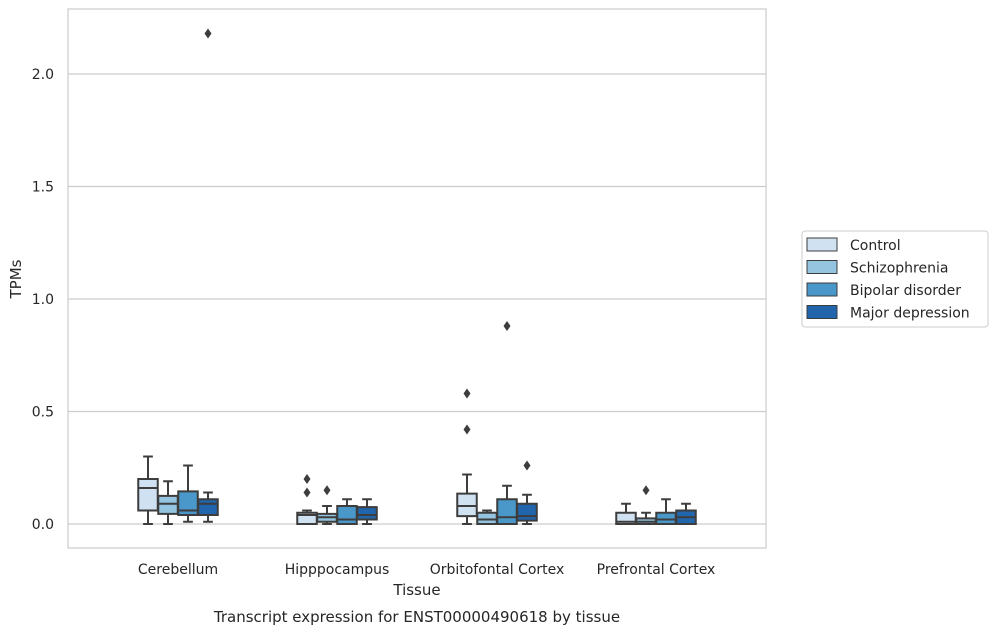 Image resolution: width=997 pixels, height=634 pixels. I want to click on legend-frame, so click(895, 279).